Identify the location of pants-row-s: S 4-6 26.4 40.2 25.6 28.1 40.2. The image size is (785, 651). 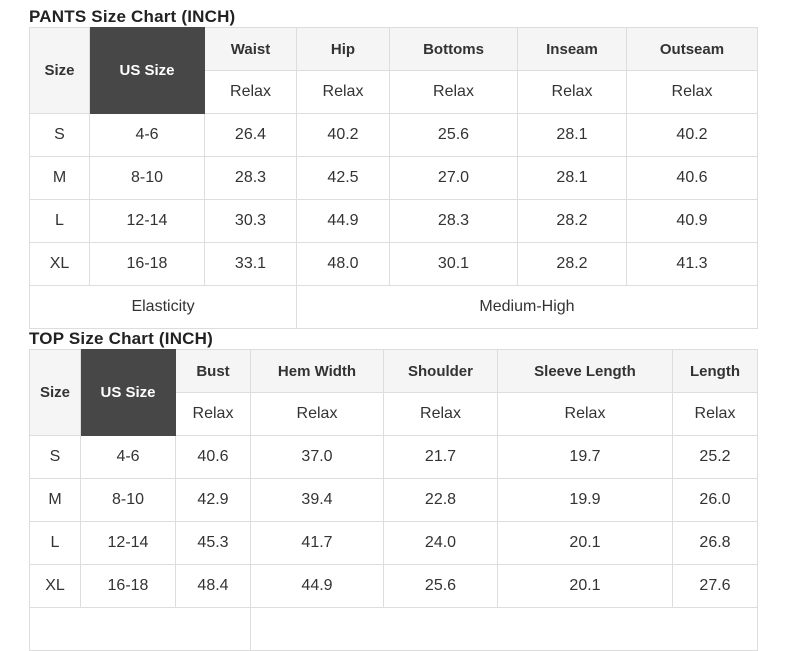
(393, 135).